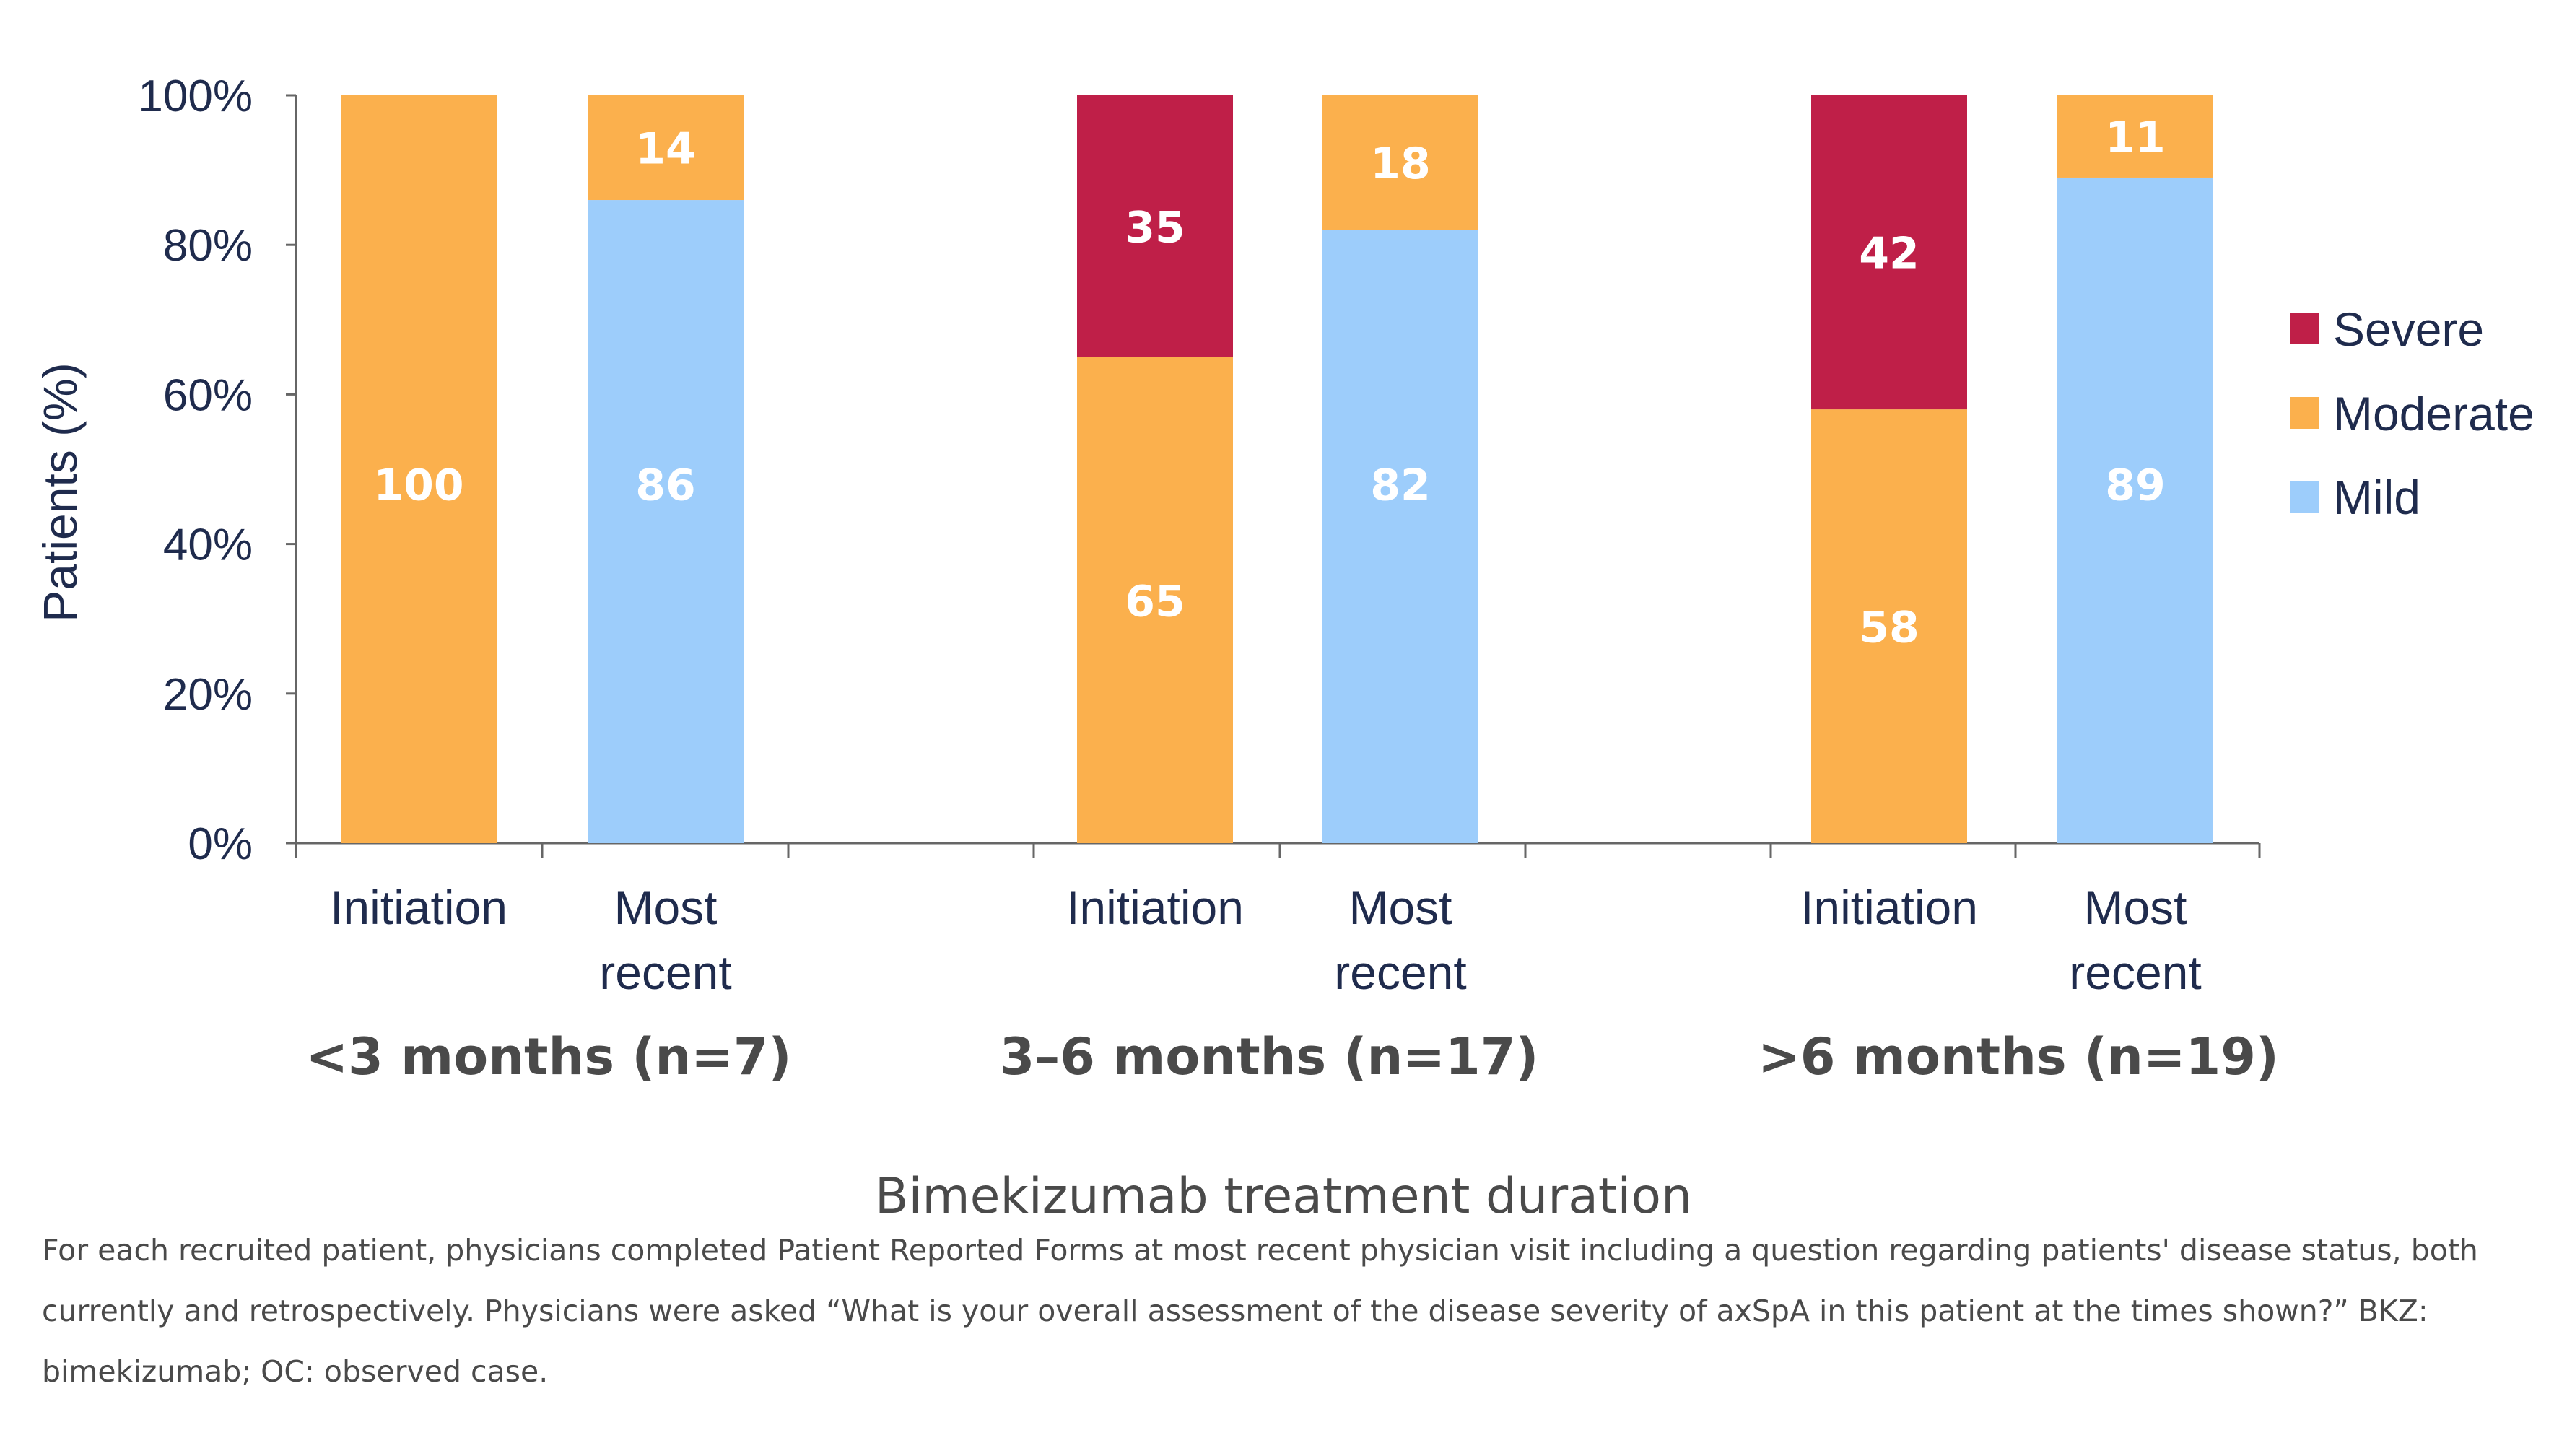 The height and width of the screenshot is (1456, 2567). What do you see at coordinates (2408, 329) in the screenshot?
I see `legend-label: Severe` at bounding box center [2408, 329].